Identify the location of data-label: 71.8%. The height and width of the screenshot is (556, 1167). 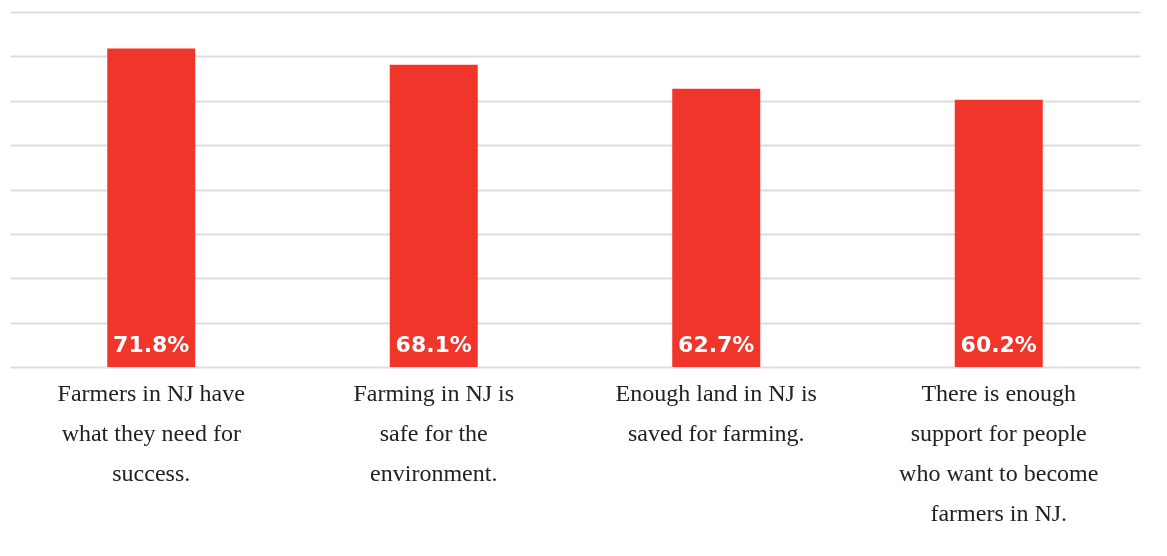
(151, 344).